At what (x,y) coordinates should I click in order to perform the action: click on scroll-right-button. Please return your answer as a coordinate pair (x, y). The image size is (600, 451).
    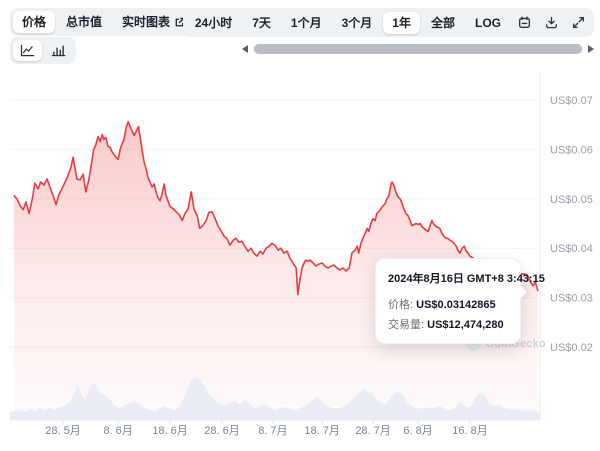
    Looking at the image, I should click on (591, 49).